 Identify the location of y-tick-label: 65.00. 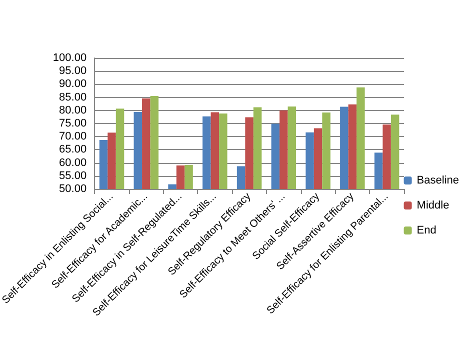
(73, 150).